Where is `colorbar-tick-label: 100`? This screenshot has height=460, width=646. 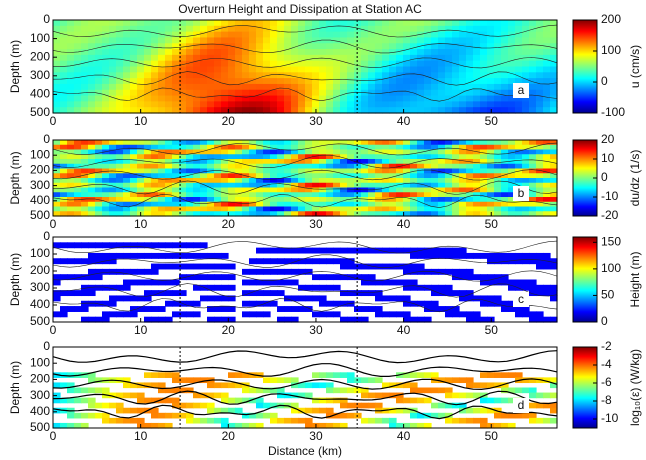
colorbar-tick-label: 100 is located at coordinates (611, 268).